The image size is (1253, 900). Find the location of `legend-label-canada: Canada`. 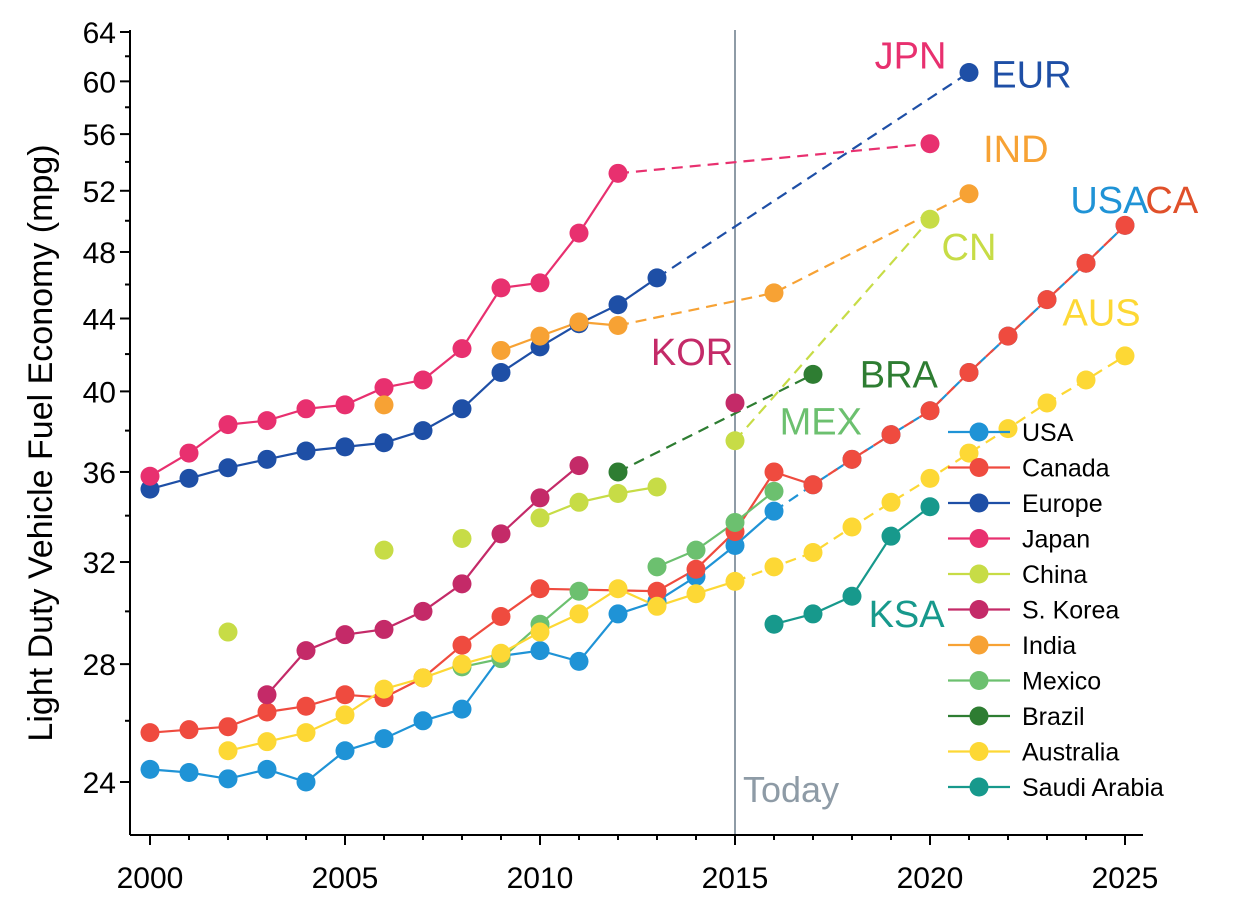

legend-label-canada: Canada is located at coordinates (1066, 469).